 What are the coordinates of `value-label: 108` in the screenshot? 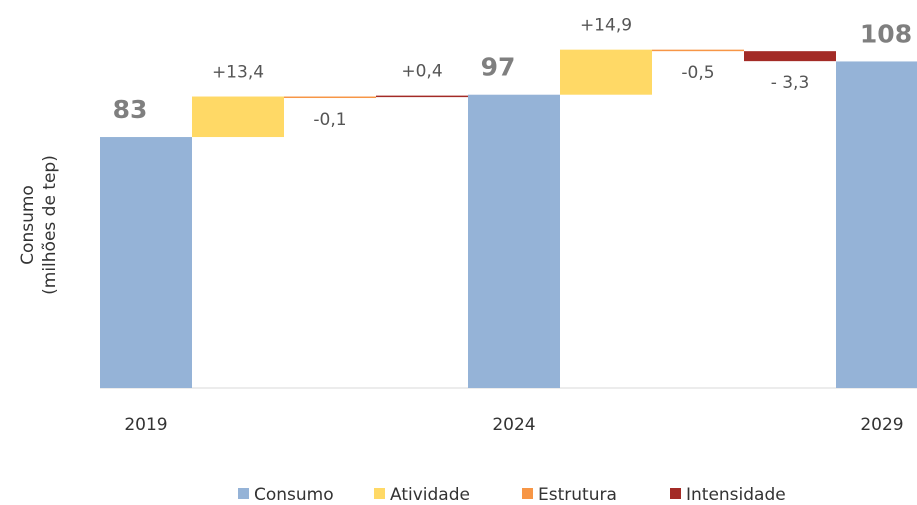 It's located at (886, 33).